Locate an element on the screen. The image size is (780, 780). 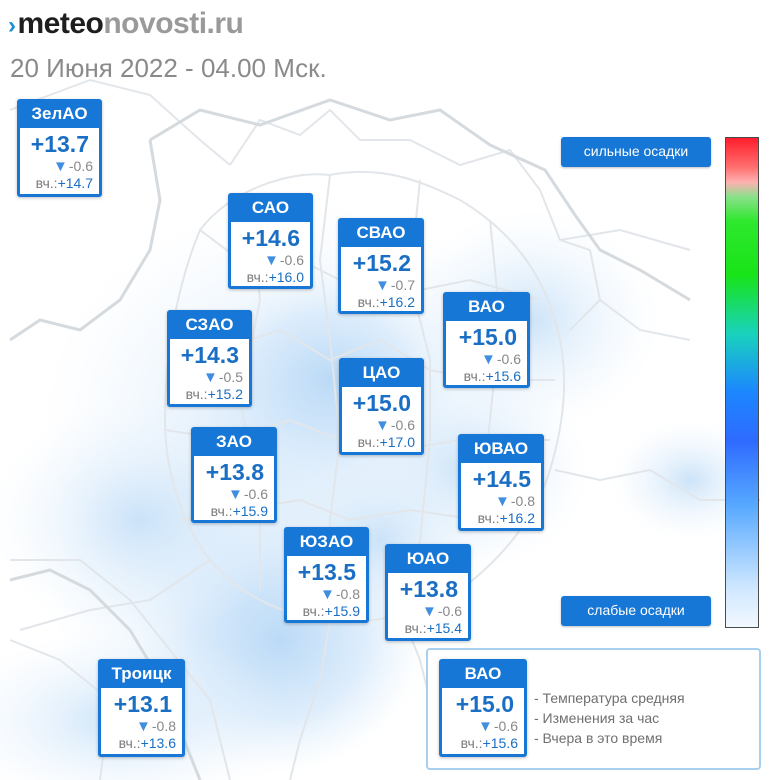
district-card-sao: САО +14.6 ▼-0.6 вч.:+16.0 is located at coordinates (270, 241).